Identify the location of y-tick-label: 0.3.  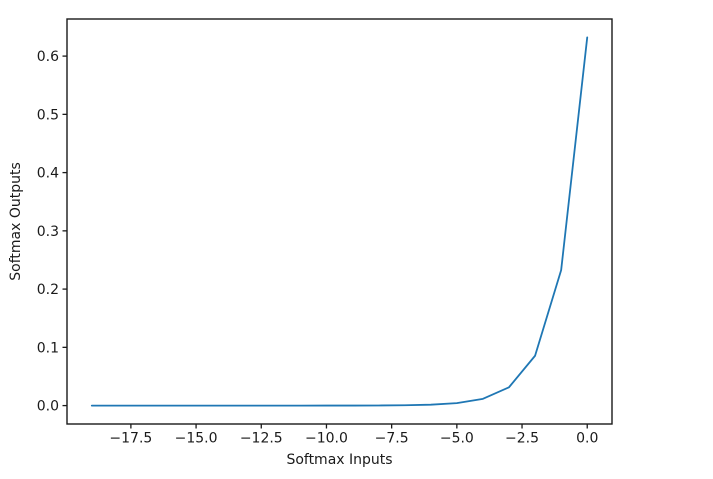
(48, 232).